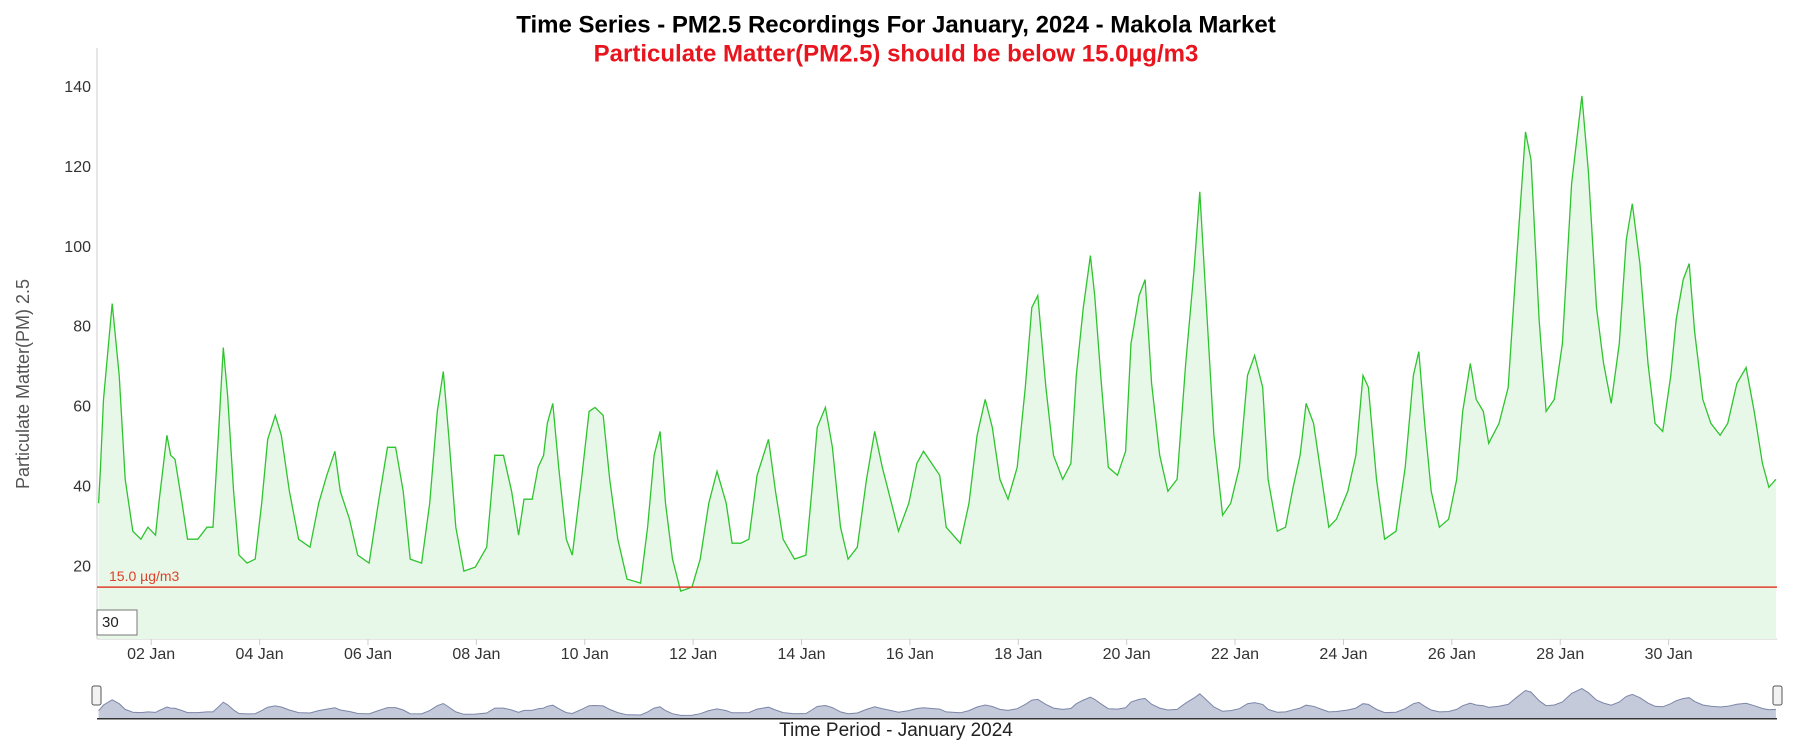 The image size is (1793, 753). I want to click on y-tick-label: 20, so click(82, 566).